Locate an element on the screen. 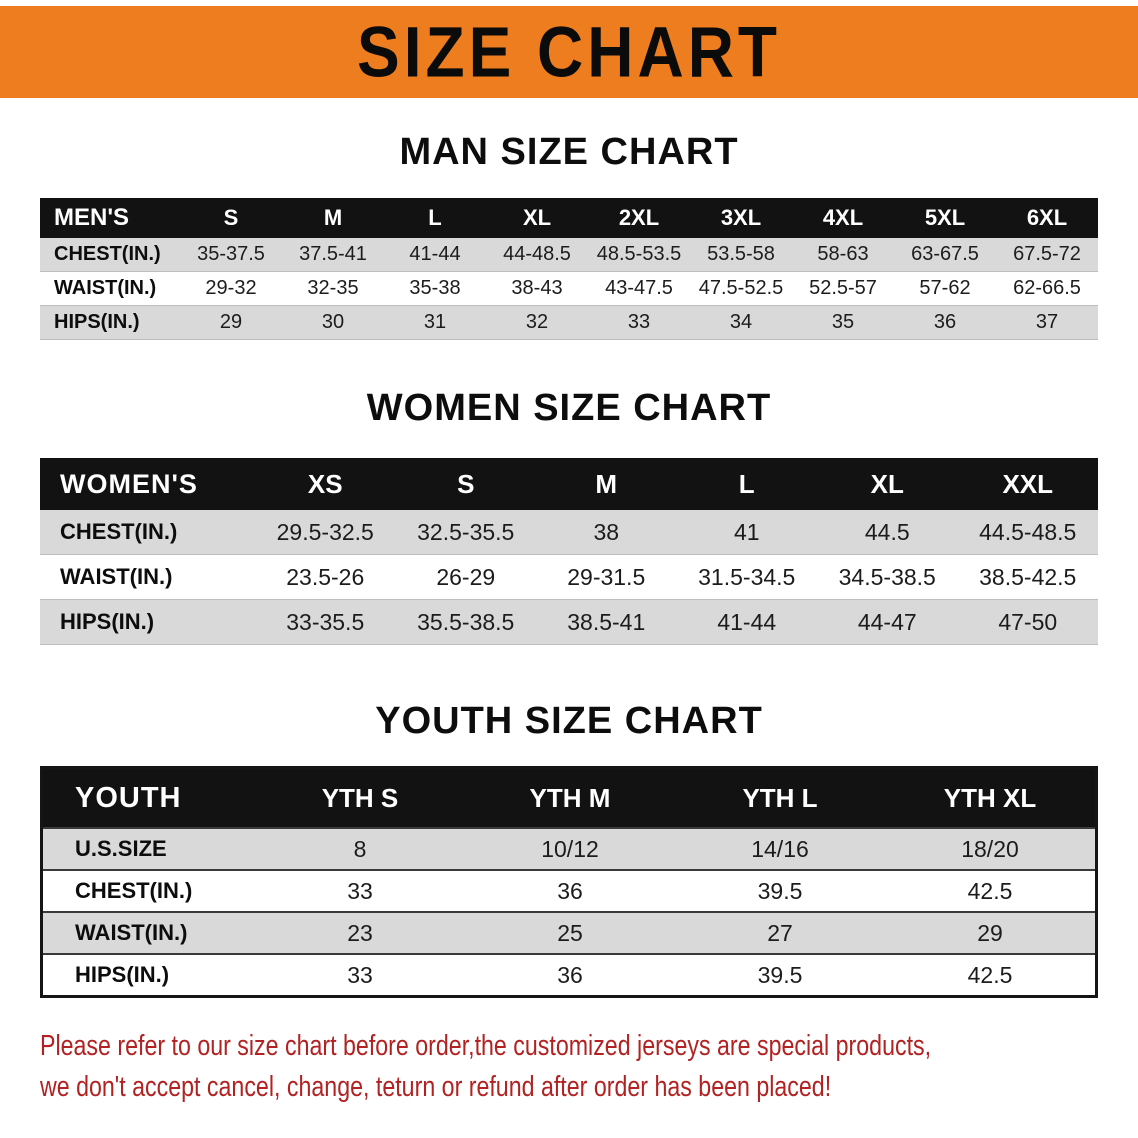 The width and height of the screenshot is (1138, 1138). table-row: CHEST(IN.) 33 36 39.5 42.5 is located at coordinates (569, 890).